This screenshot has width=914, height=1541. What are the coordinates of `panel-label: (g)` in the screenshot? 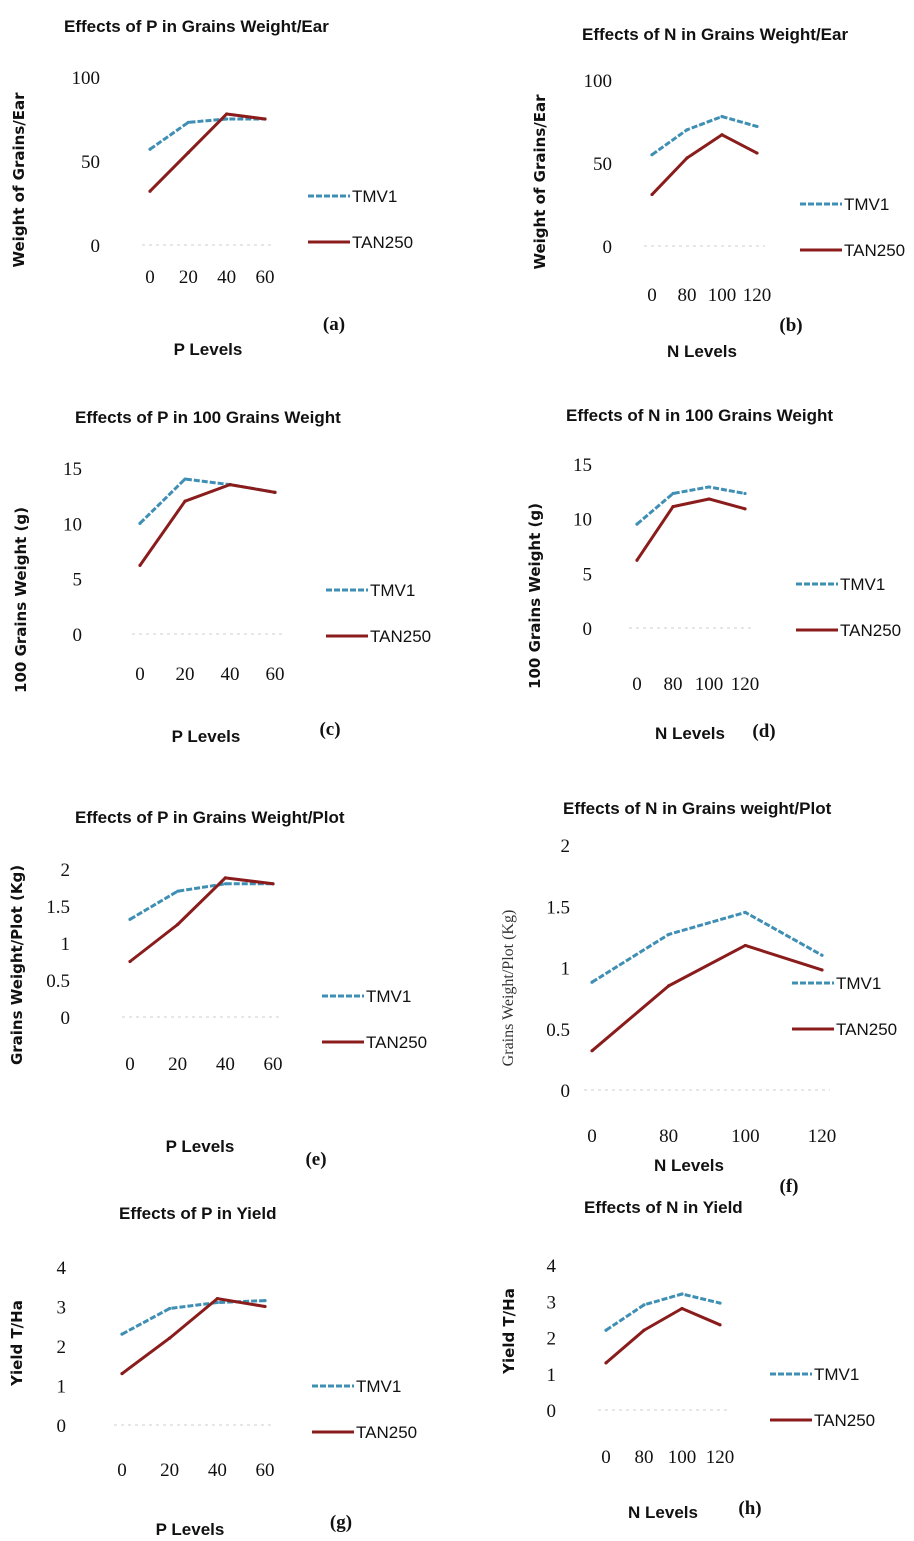 It's located at (341, 1522).